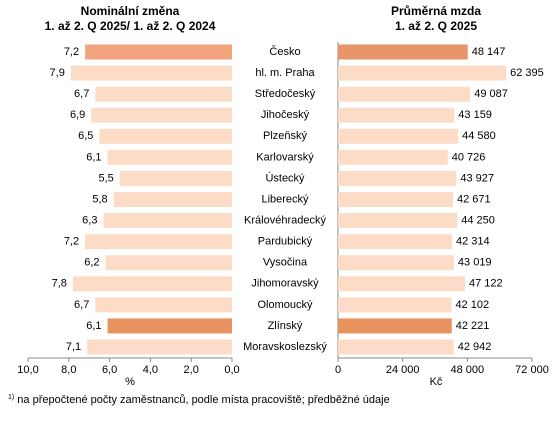 The height and width of the screenshot is (428, 559). What do you see at coordinates (285, 242) in the screenshot?
I see `category-label: Pardubický` at bounding box center [285, 242].